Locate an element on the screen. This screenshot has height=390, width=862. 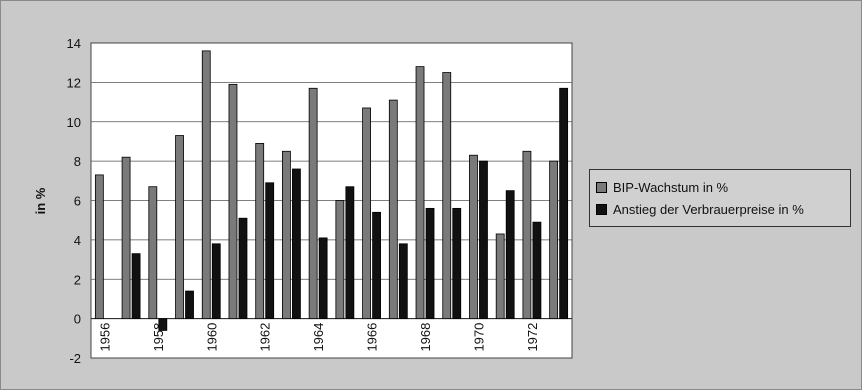
bar-prices-1973 is located at coordinates (564, 203).